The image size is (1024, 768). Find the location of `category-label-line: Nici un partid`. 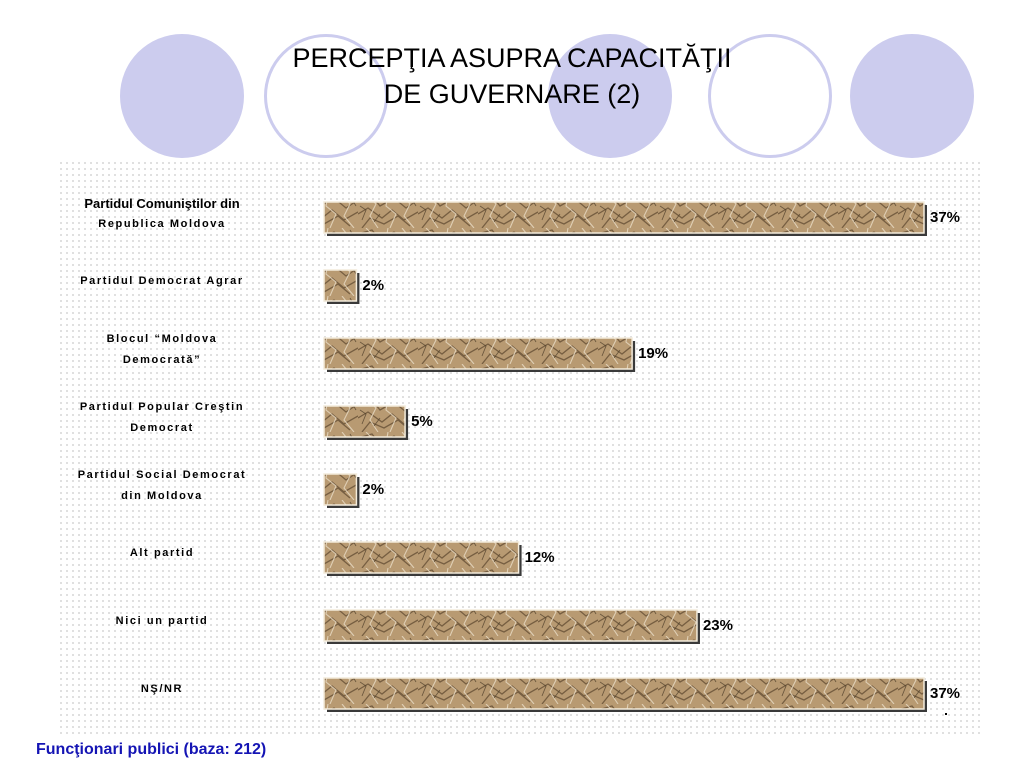

category-label-line: Nici un partid is located at coordinates (162, 621).